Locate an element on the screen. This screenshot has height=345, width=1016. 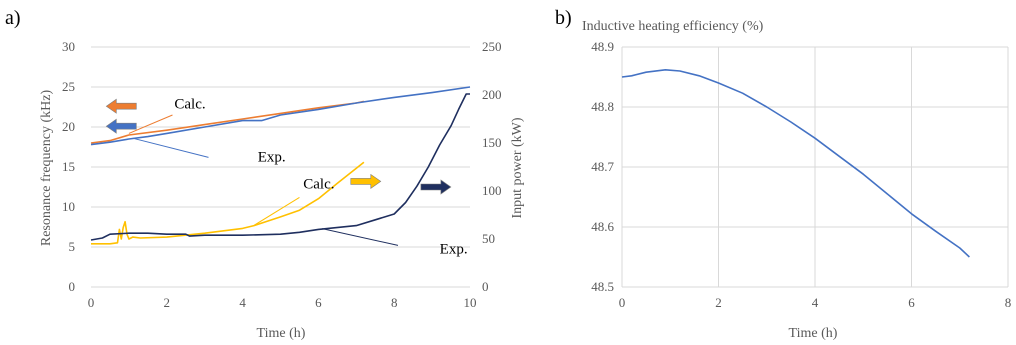
panel-a-y2-tick-label: 50 is located at coordinates (488, 238).